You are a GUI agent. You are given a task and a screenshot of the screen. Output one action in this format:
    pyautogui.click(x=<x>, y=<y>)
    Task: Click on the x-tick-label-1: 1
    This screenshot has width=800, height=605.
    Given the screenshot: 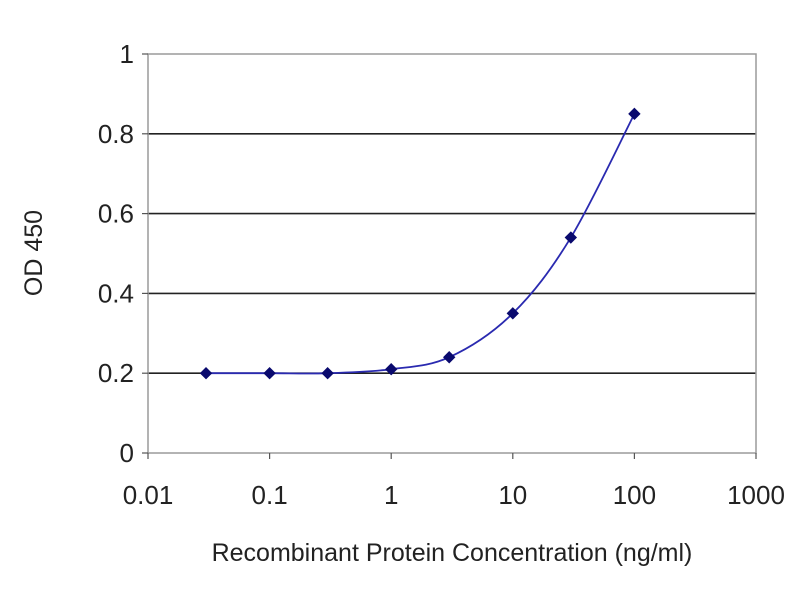 What is the action you would take?
    pyautogui.click(x=391, y=495)
    